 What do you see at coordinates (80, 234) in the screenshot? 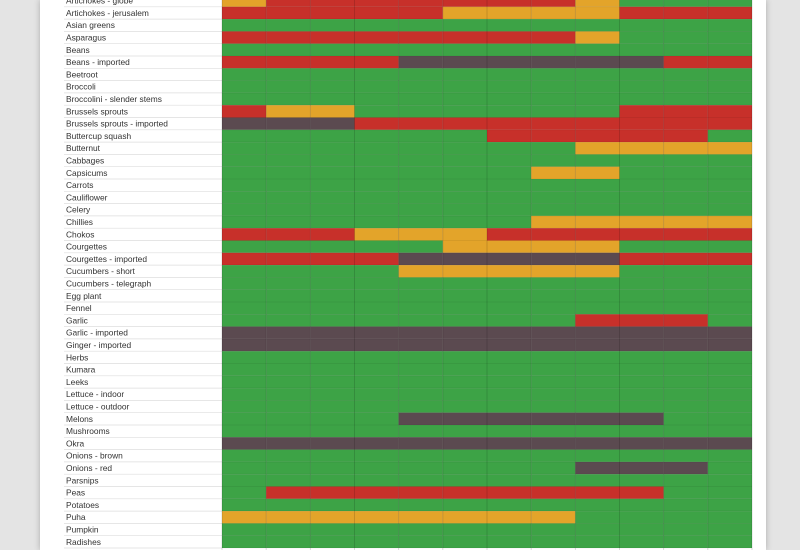
I see `row-label: Chokos` at bounding box center [80, 234].